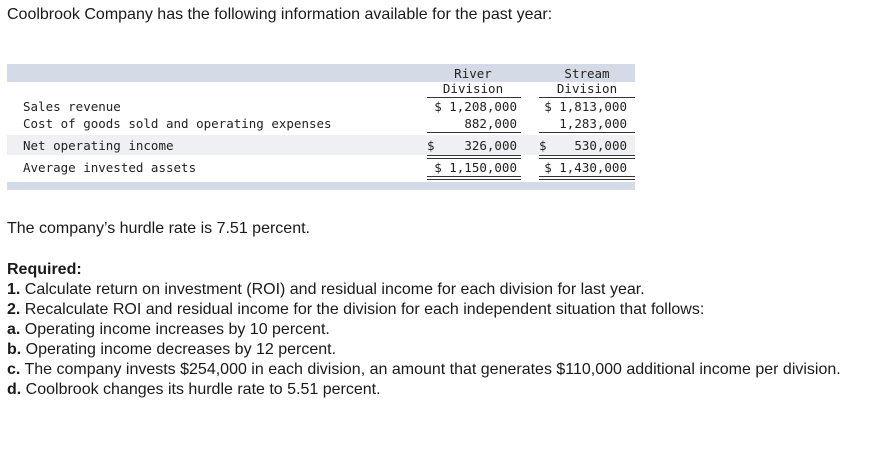 This screenshot has width=878, height=460. Describe the element at coordinates (475, 106) in the screenshot. I see `river-sales: $ 1,208,000` at that location.